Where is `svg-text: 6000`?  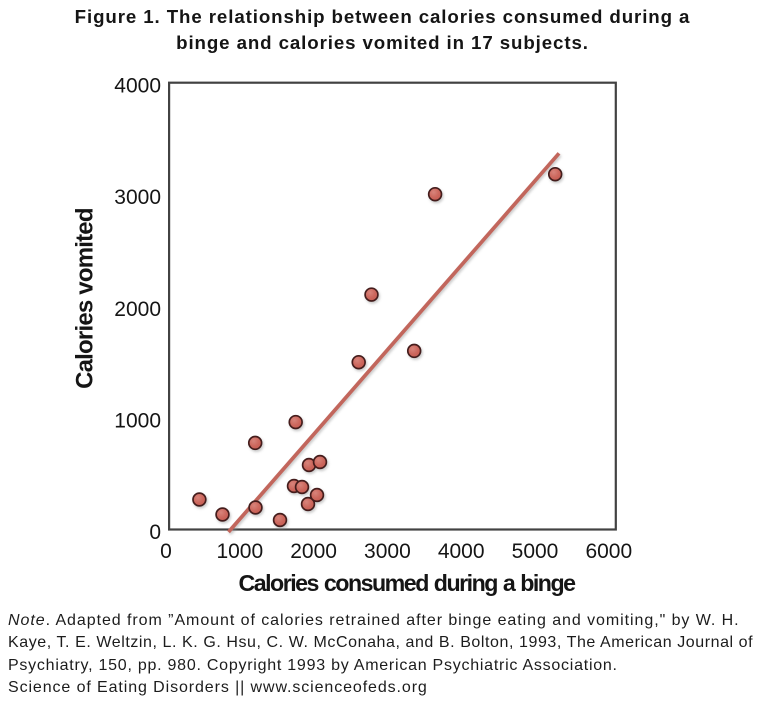
svg-text: 6000 is located at coordinates (608, 551).